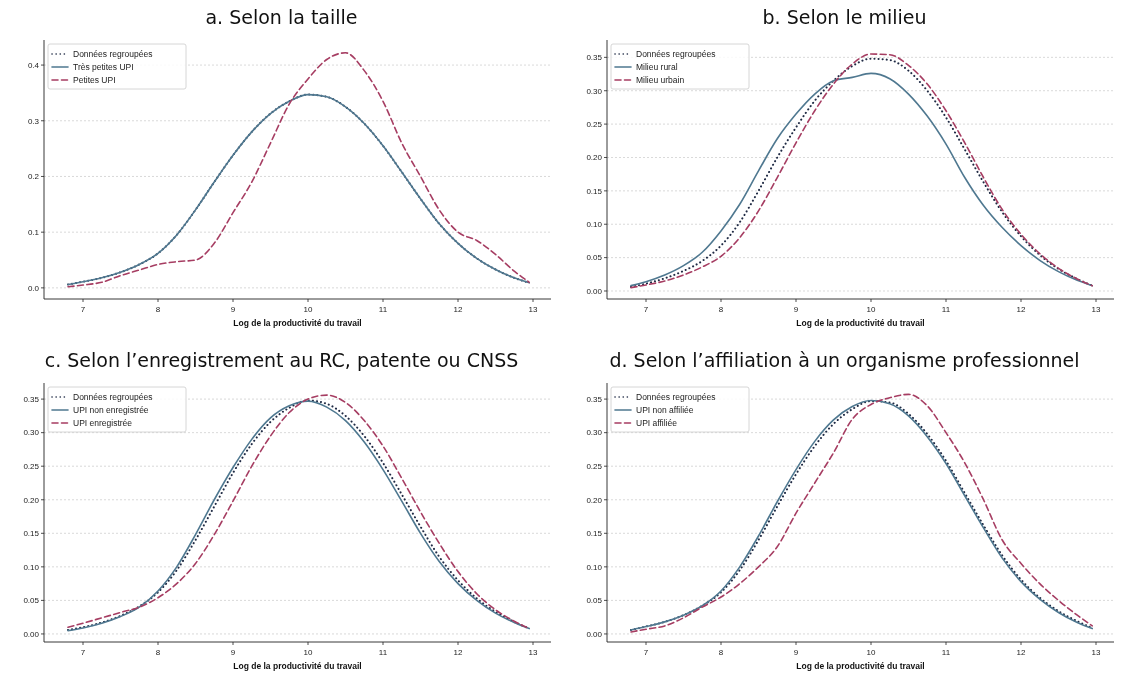 The height and width of the screenshot is (686, 1126). What do you see at coordinates (665, 410) in the screenshot?
I see `legend-label: UPI non affiliée` at bounding box center [665, 410].